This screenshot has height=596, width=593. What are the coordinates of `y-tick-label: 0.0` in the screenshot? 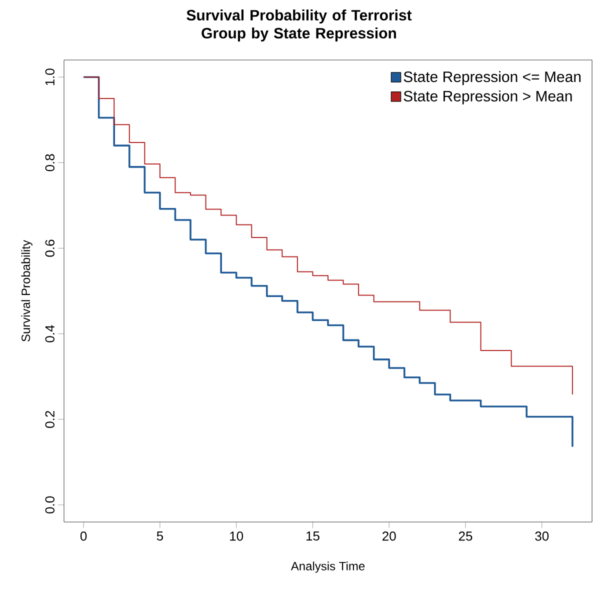 It's located at (49, 505).